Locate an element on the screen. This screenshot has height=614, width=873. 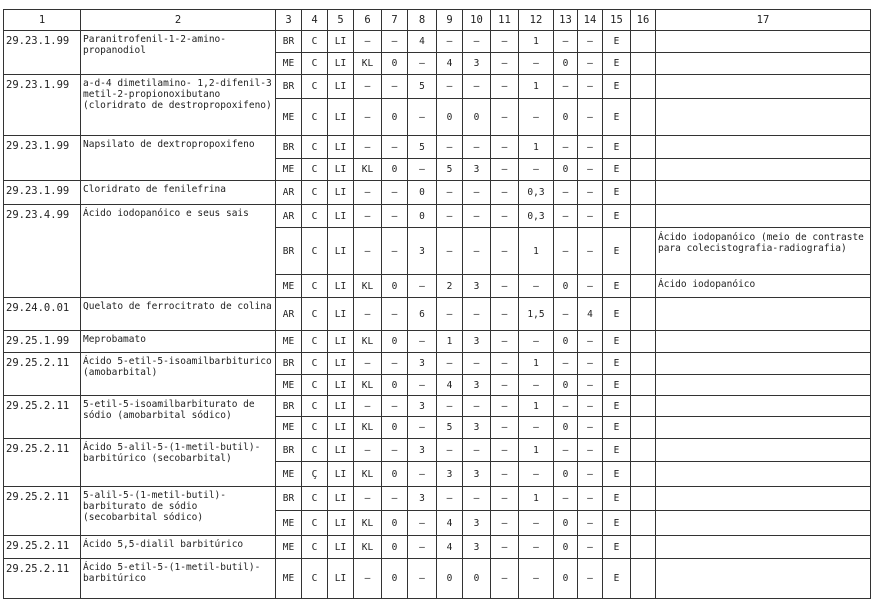
value-cell-col-9: 3 is located at coordinates (449, 474).